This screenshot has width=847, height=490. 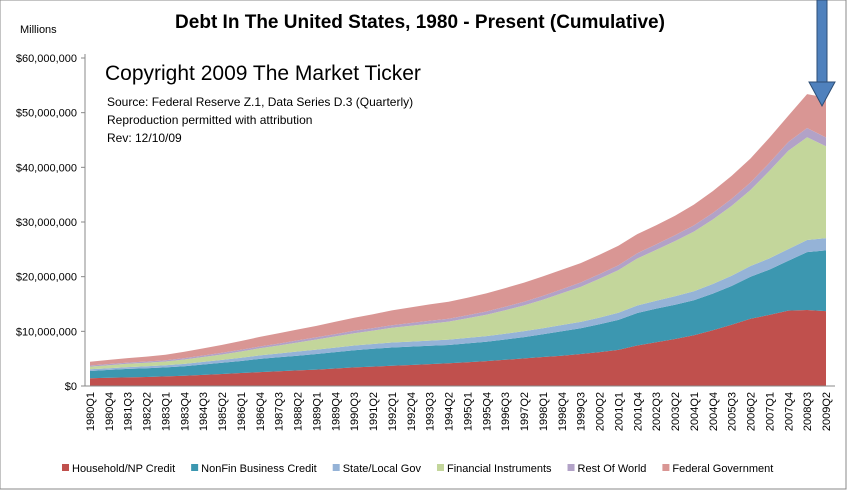 What do you see at coordinates (242, 411) in the screenshot?
I see `x-tick-label: 1986Q1` at bounding box center [242, 411].